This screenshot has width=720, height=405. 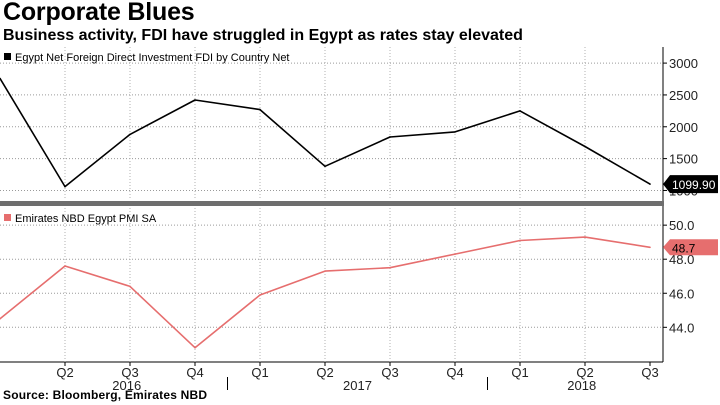 I want to click on y-tick-label: 3000, so click(x=683, y=63).